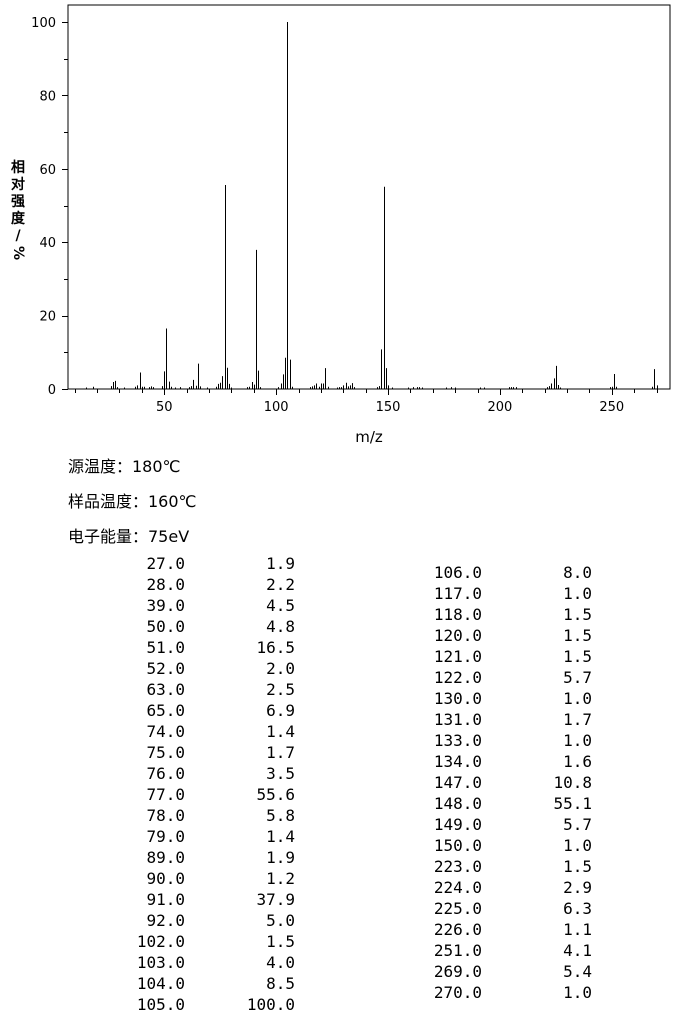 The height and width of the screenshot is (1020, 680). What do you see at coordinates (275, 899) in the screenshot?
I see `relative-intensity-value: 37.9` at bounding box center [275, 899].